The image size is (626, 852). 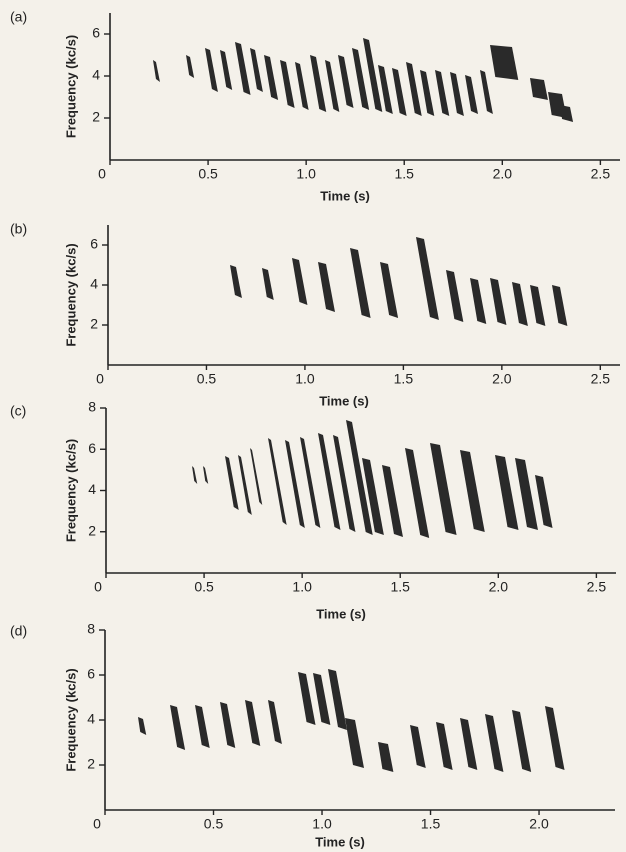 I want to click on panel-label: (d), so click(x=18, y=631).